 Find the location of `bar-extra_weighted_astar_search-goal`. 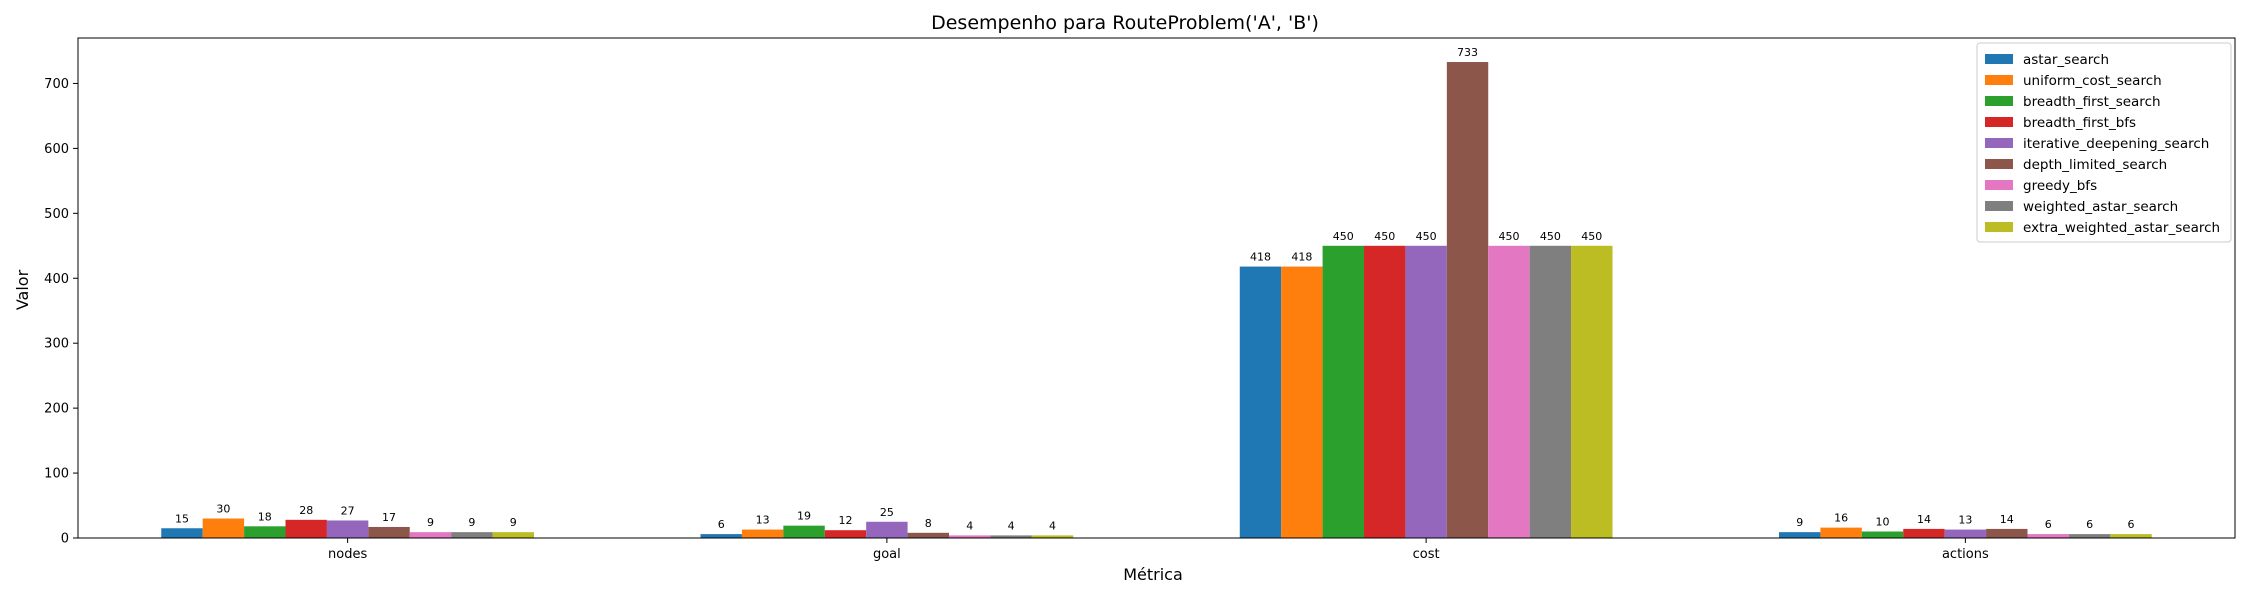

bar-extra_weighted_astar_search-goal is located at coordinates (1052, 536).